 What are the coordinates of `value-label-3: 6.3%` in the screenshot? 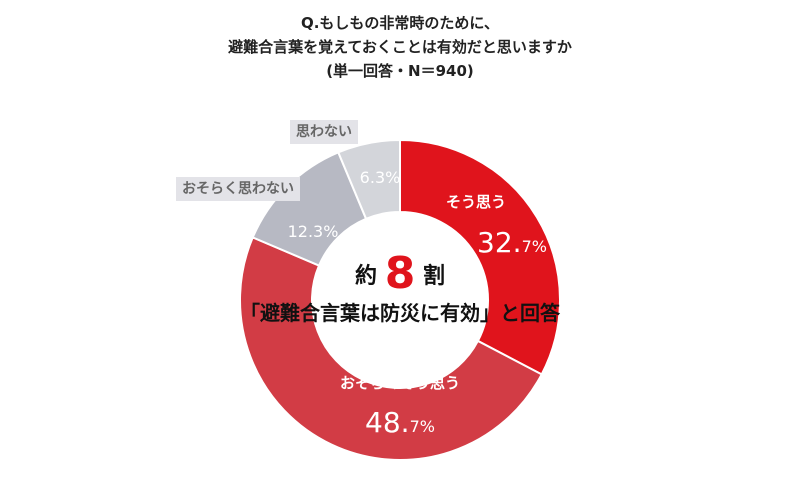 It's located at (380, 177).